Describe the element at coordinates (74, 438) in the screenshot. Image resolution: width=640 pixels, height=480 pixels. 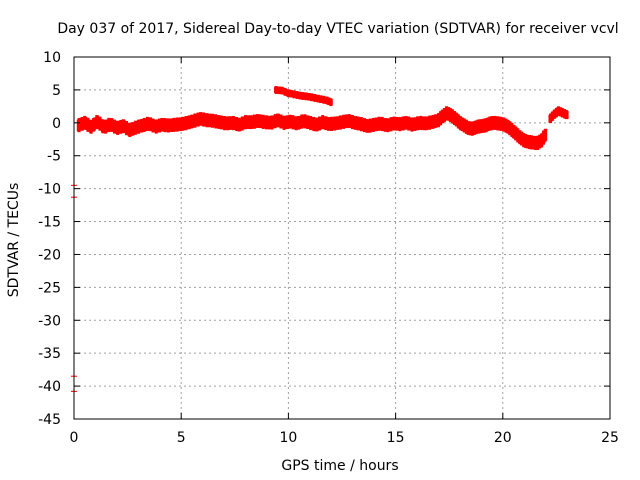
I see `x-tick-label: 0` at that location.